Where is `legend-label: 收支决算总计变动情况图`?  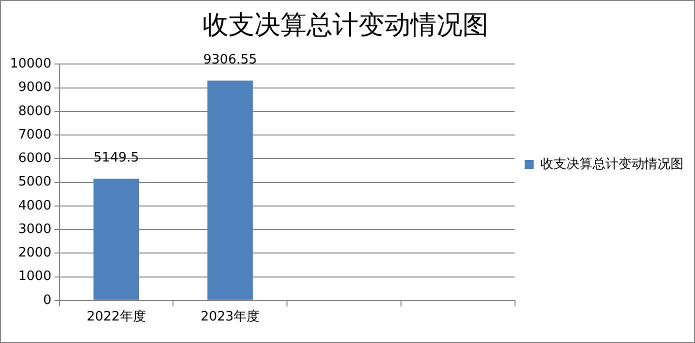 legend-label: 收支决算总计变动情况图 is located at coordinates (612, 164).